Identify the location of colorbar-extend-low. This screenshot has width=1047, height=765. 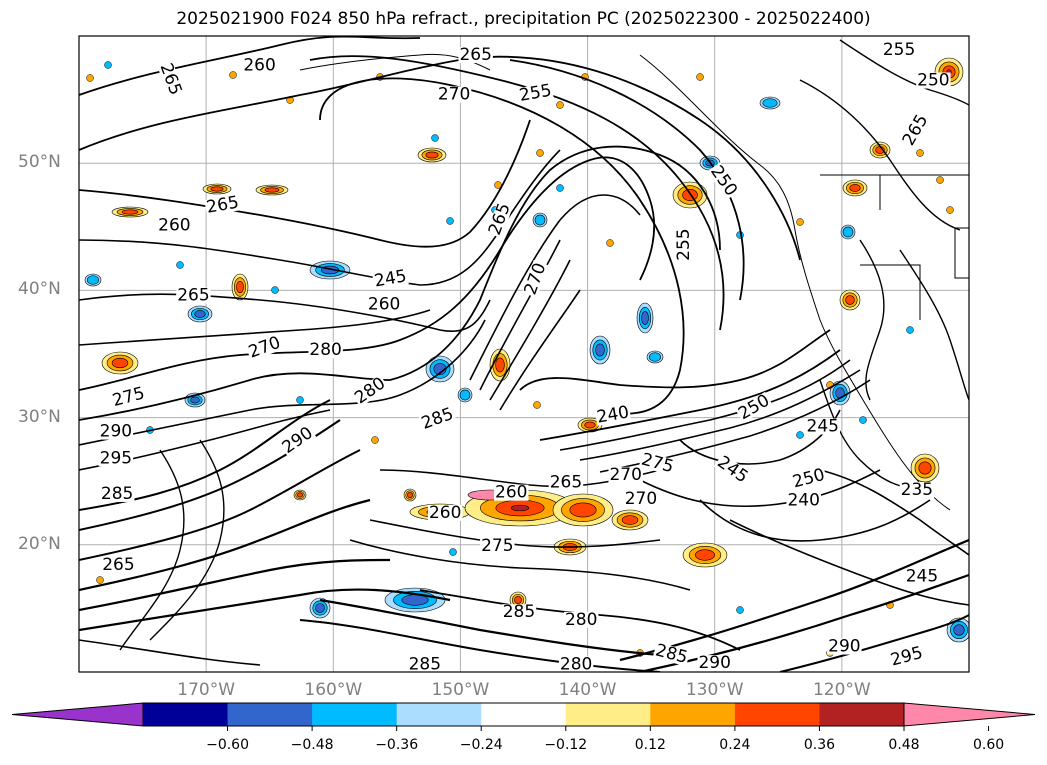
(77, 714).